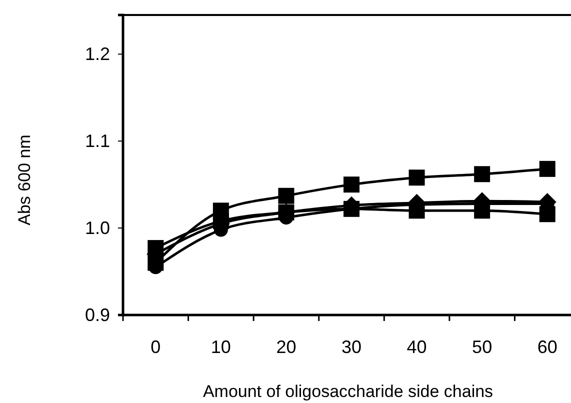 This screenshot has height=403, width=571. What do you see at coordinates (155, 346) in the screenshot?
I see `x-tick-label: 0` at bounding box center [155, 346].